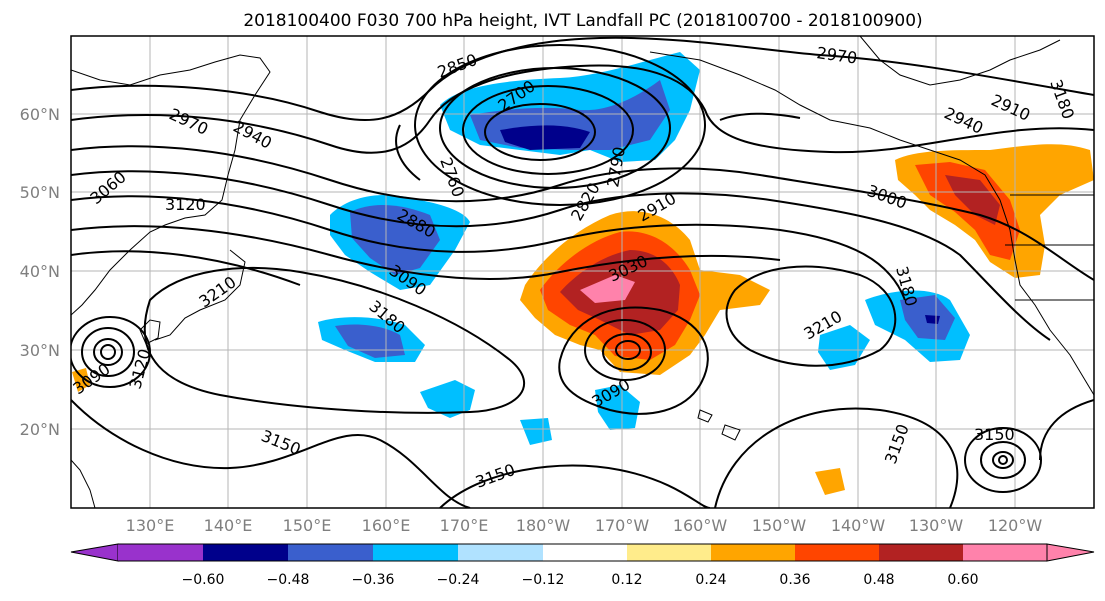 This screenshot has height=601, width=1105. Describe the element at coordinates (878, 580) in the screenshot. I see `colorbar-tick-label: 0.48` at that location.